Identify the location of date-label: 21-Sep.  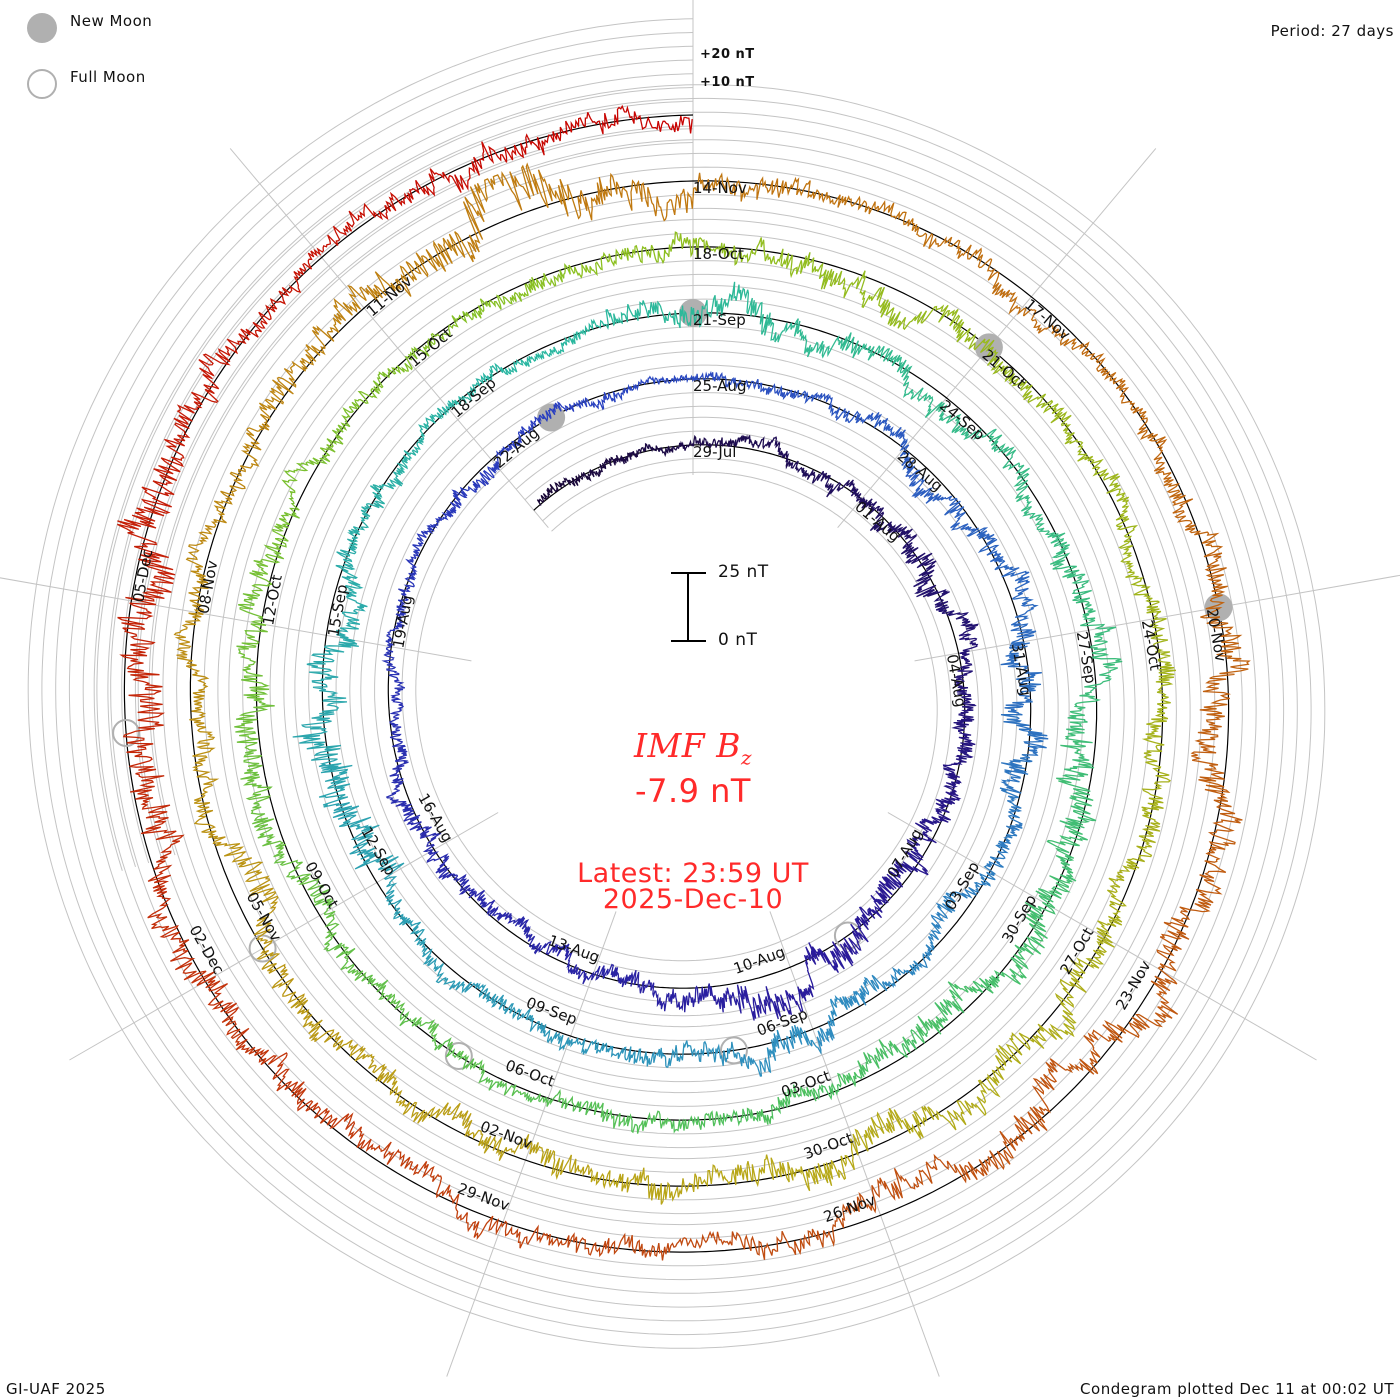
(719, 320).